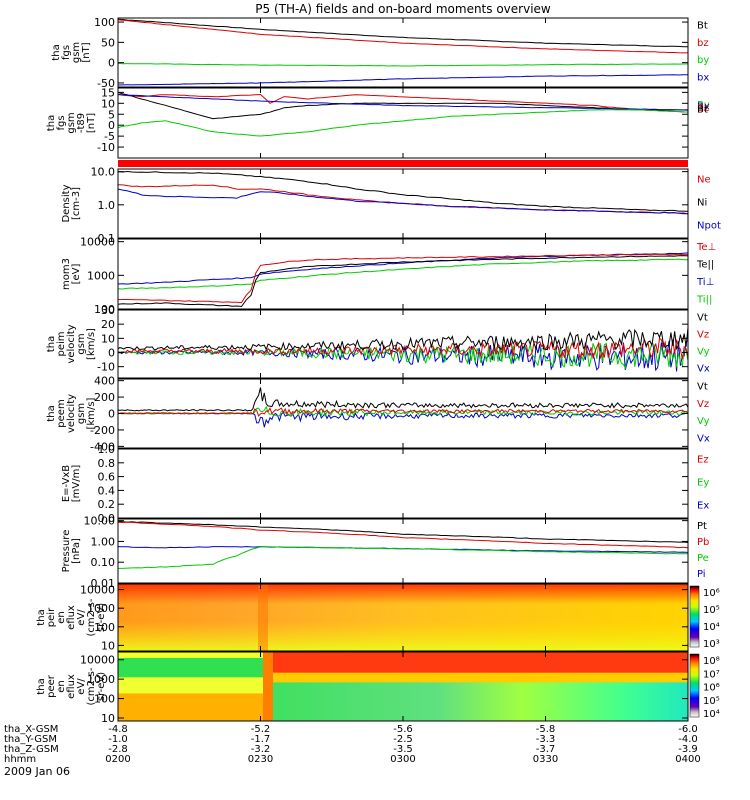  I want to click on y-axis-label: Density [cm-3], so click(71, 203).